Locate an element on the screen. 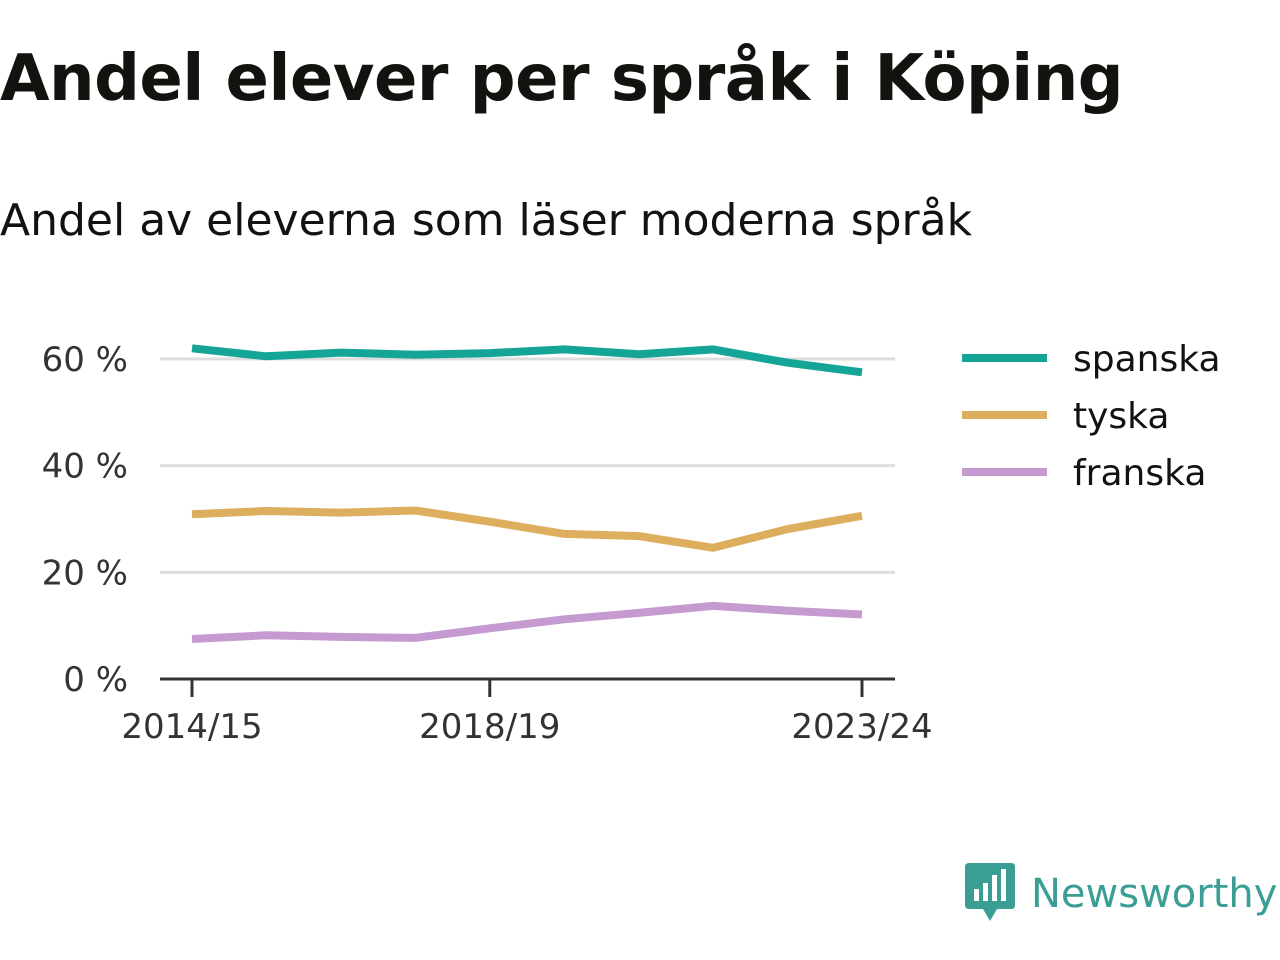 This screenshot has height=960, width=1280. x-tick-label: 2018/19 is located at coordinates (489, 727).